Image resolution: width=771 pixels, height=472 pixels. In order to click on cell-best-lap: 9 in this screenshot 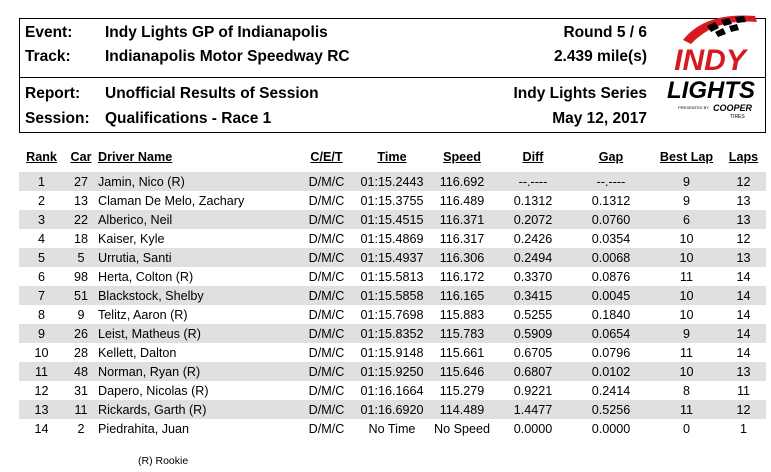, I will do `click(686, 333)`.